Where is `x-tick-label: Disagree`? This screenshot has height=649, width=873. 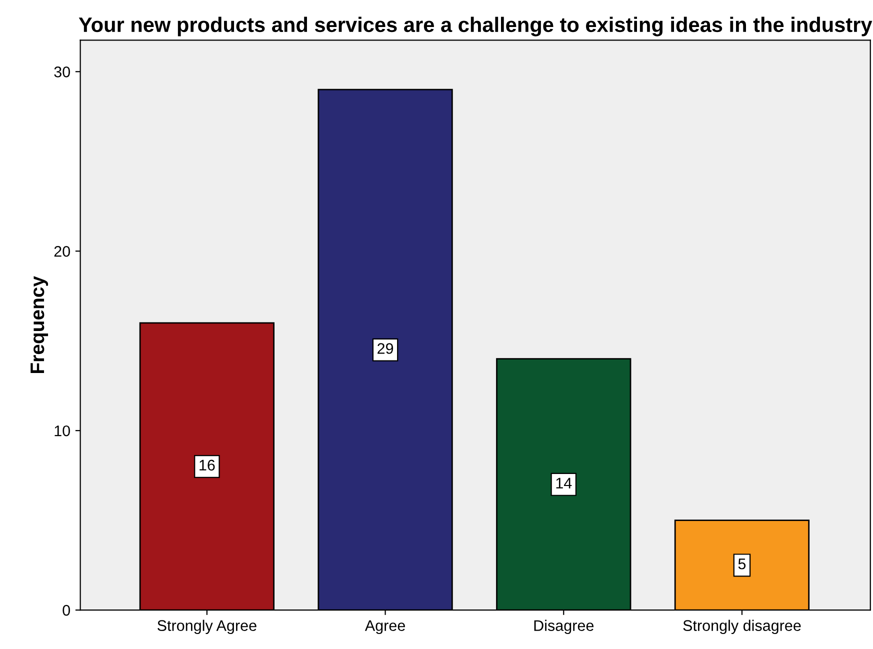
x-tick-label: Disagree is located at coordinates (564, 627).